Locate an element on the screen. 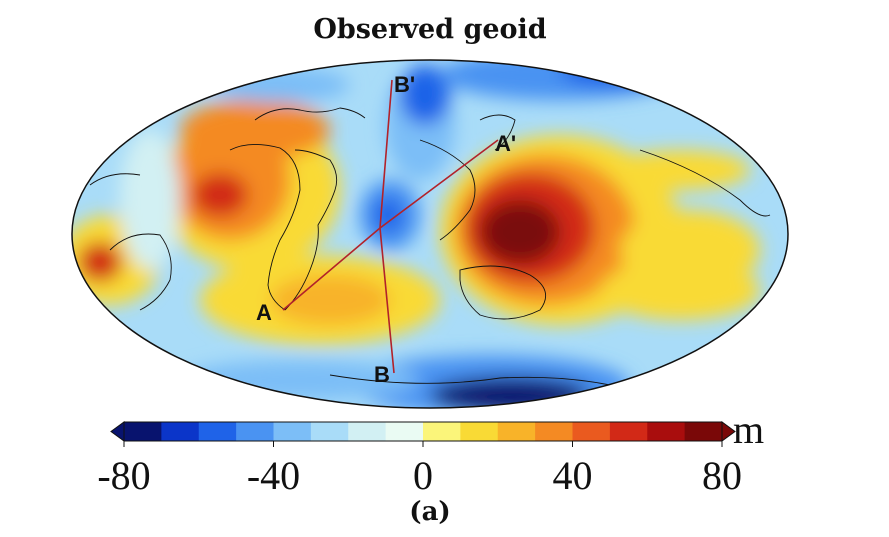  figure-caption: (a) is located at coordinates (429, 512).